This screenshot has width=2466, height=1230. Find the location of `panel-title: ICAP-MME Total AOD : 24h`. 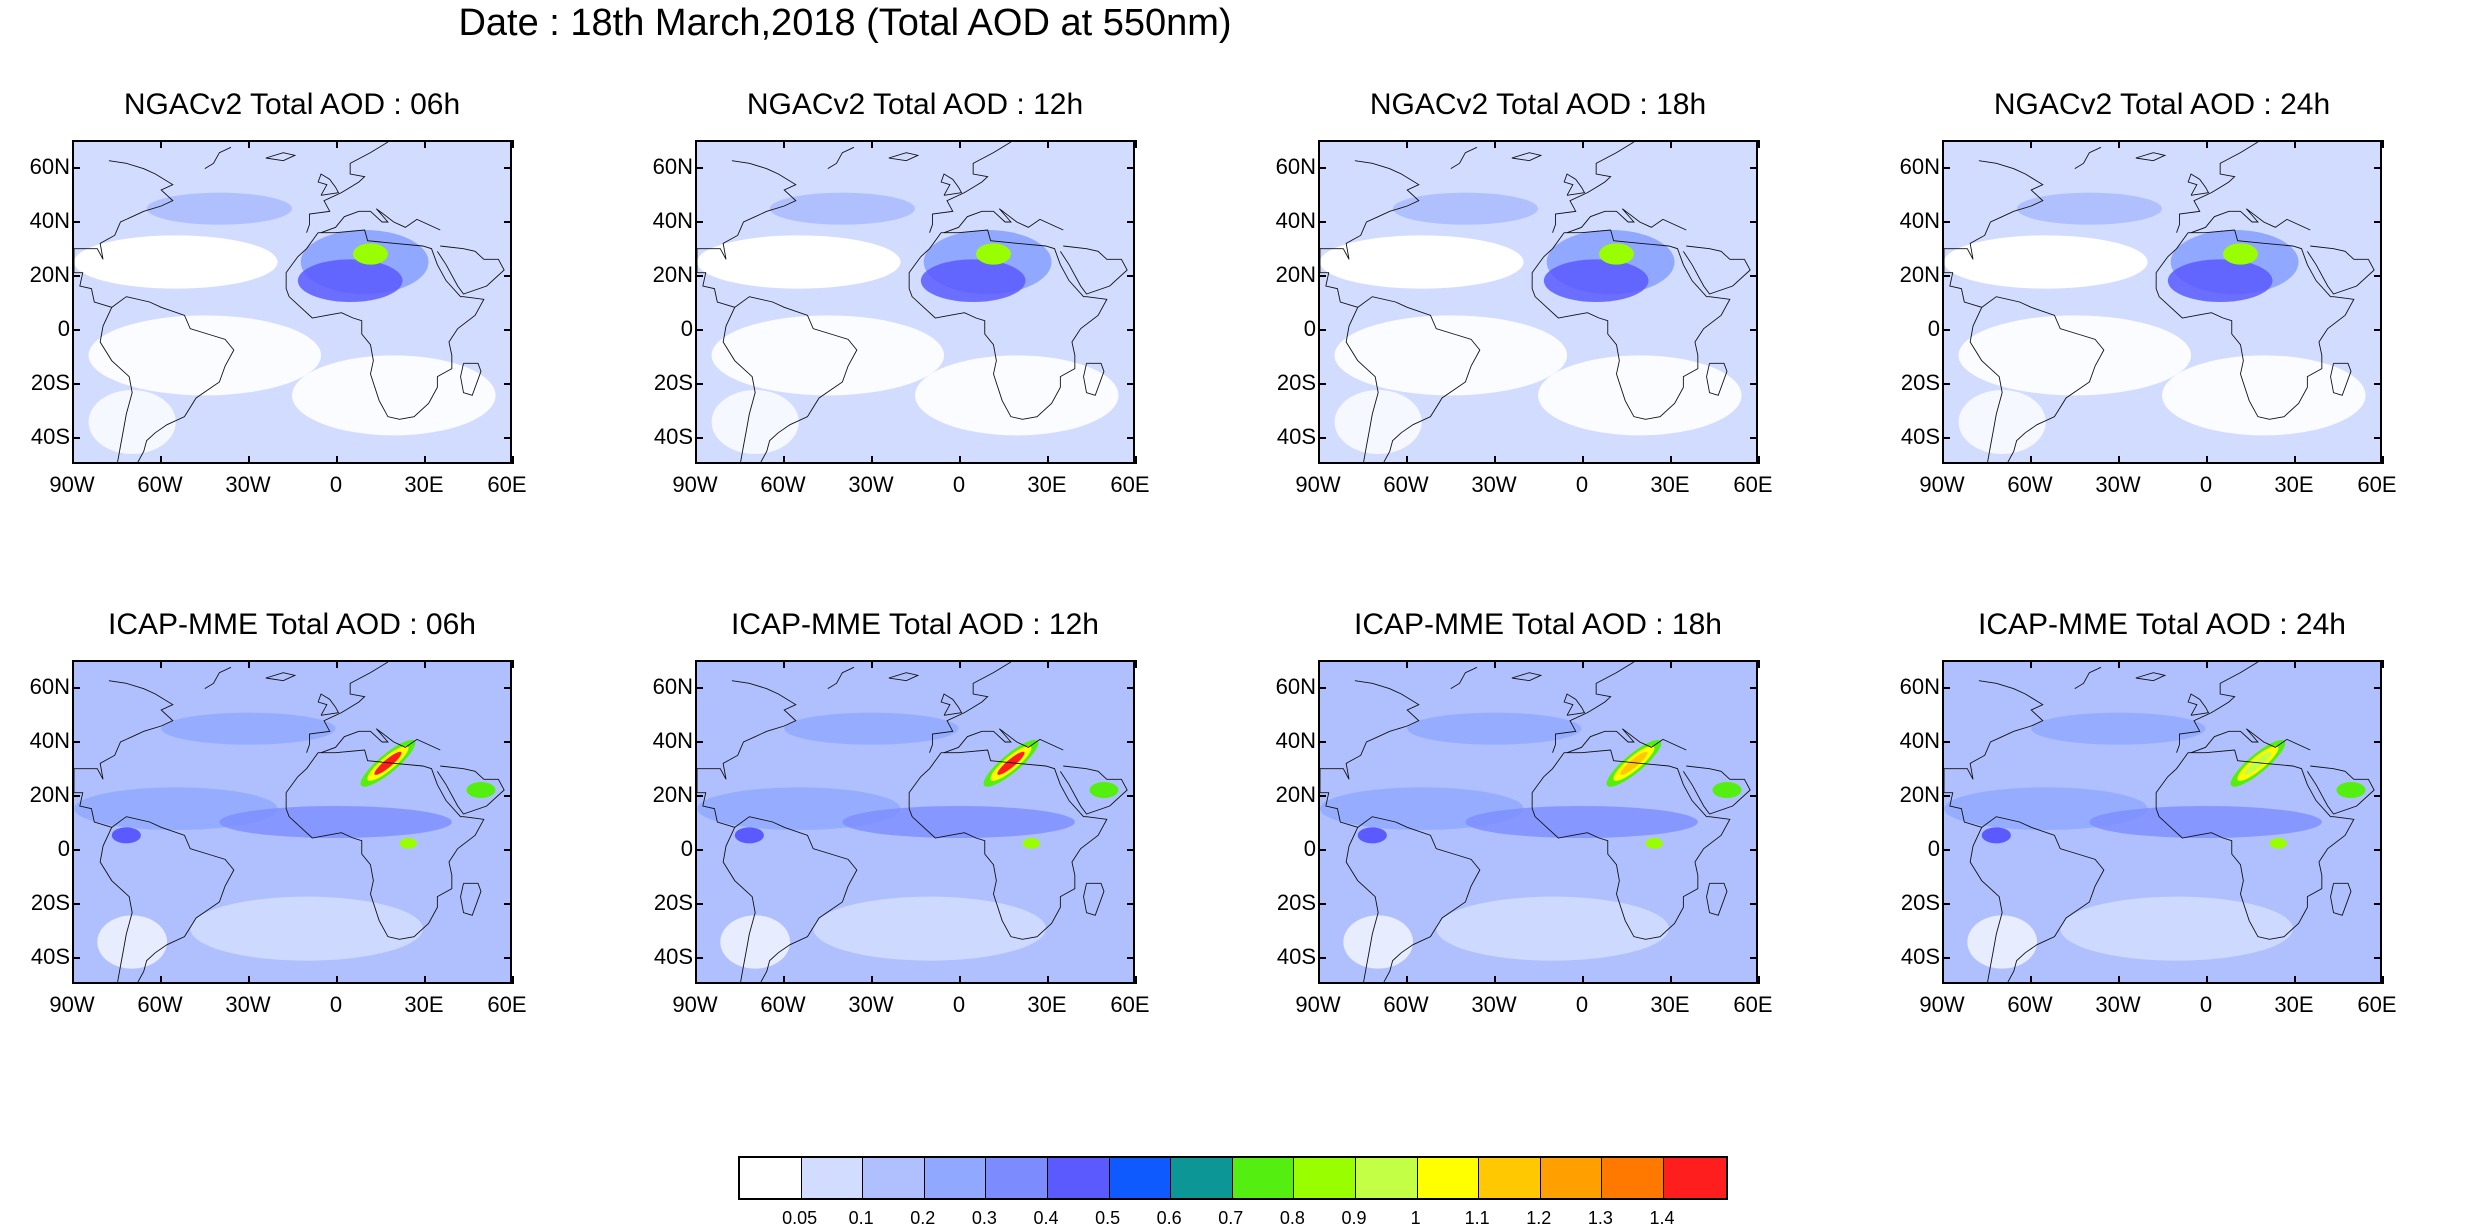

panel-title: ICAP-MME Total AOD : 24h is located at coordinates (2162, 624).